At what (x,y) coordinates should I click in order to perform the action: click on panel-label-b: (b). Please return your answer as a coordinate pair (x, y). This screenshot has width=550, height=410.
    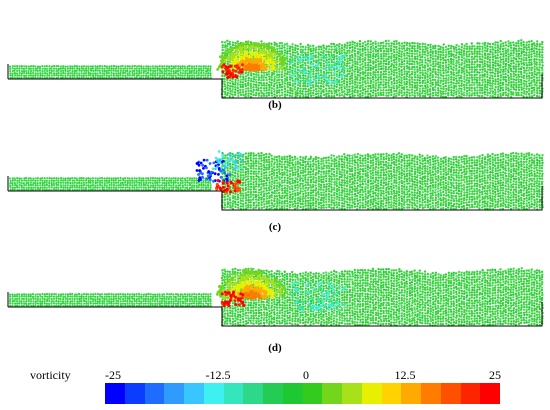
    Looking at the image, I should click on (275, 105).